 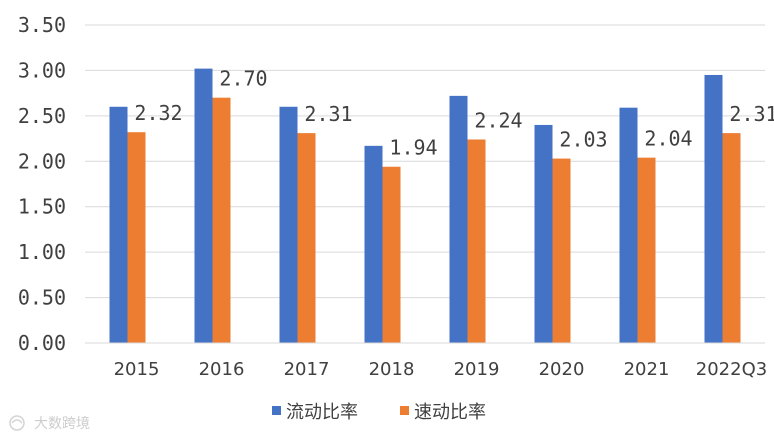 I want to click on legend-label-series-2: 速动比率, so click(x=450, y=412).